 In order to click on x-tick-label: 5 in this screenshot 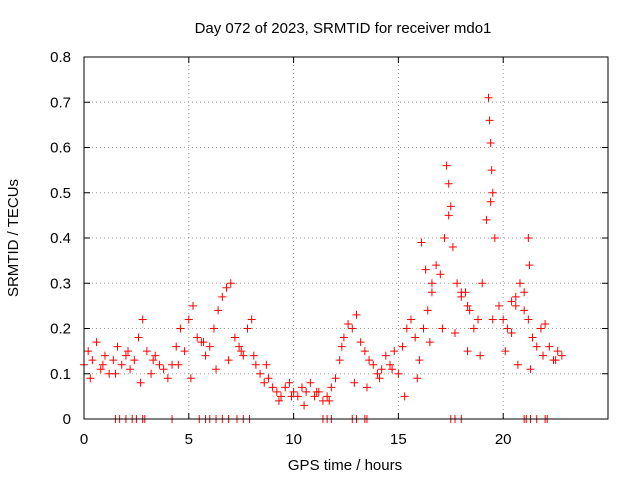, I will do `click(189, 439)`.